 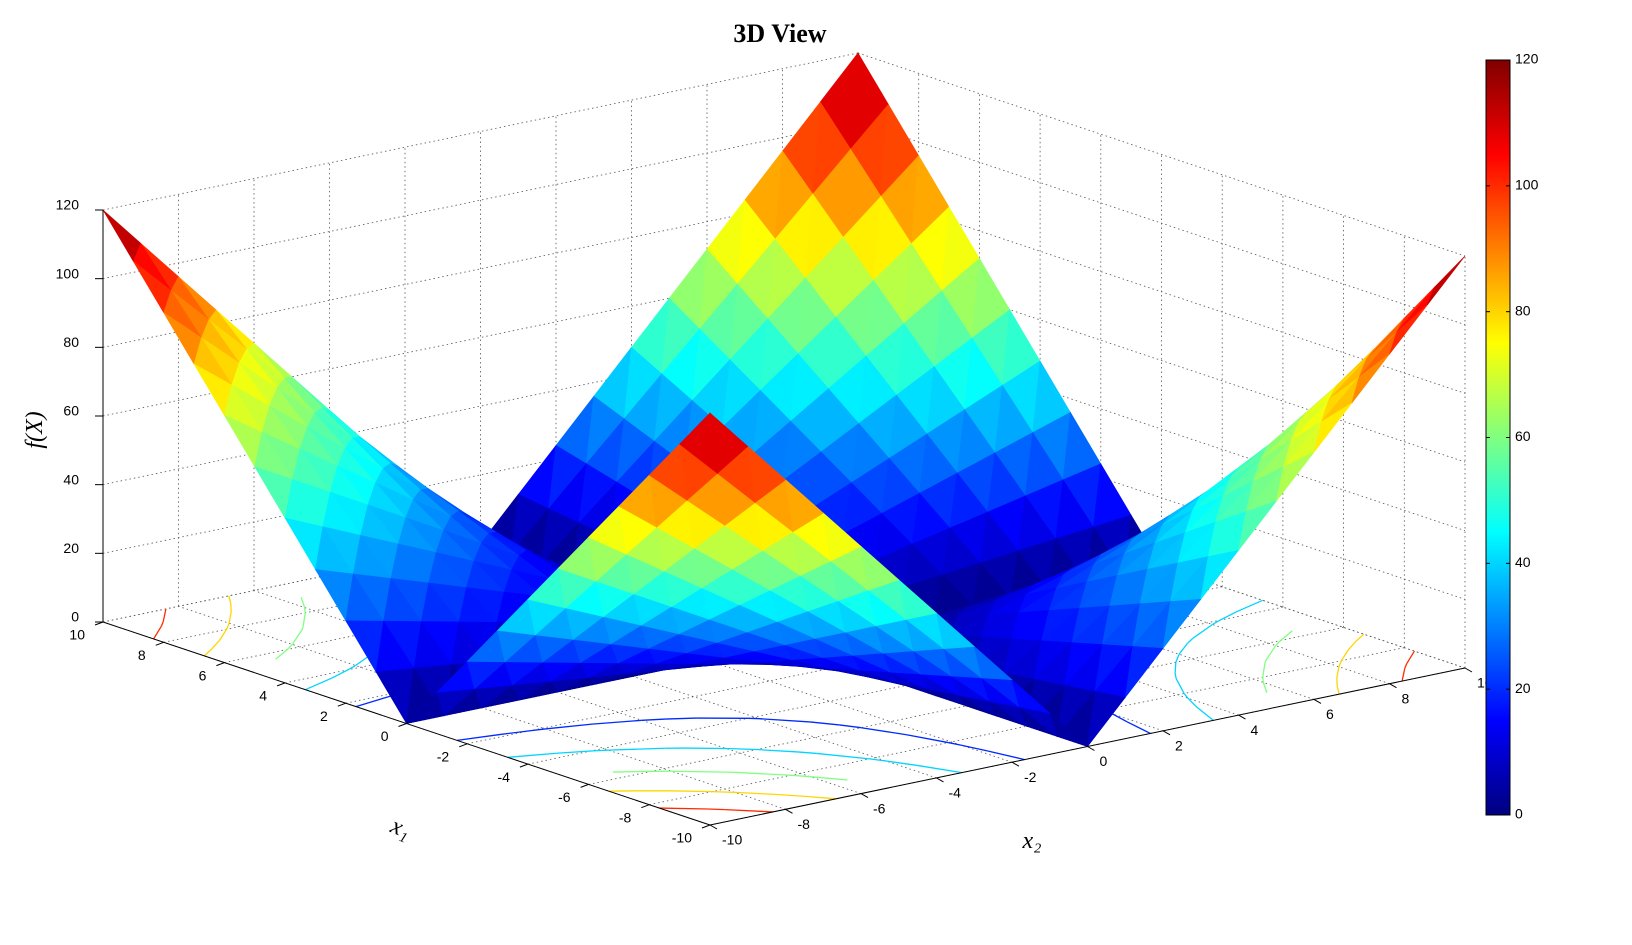 I want to click on colorbar-tick-label: 120, so click(x=1527, y=59).